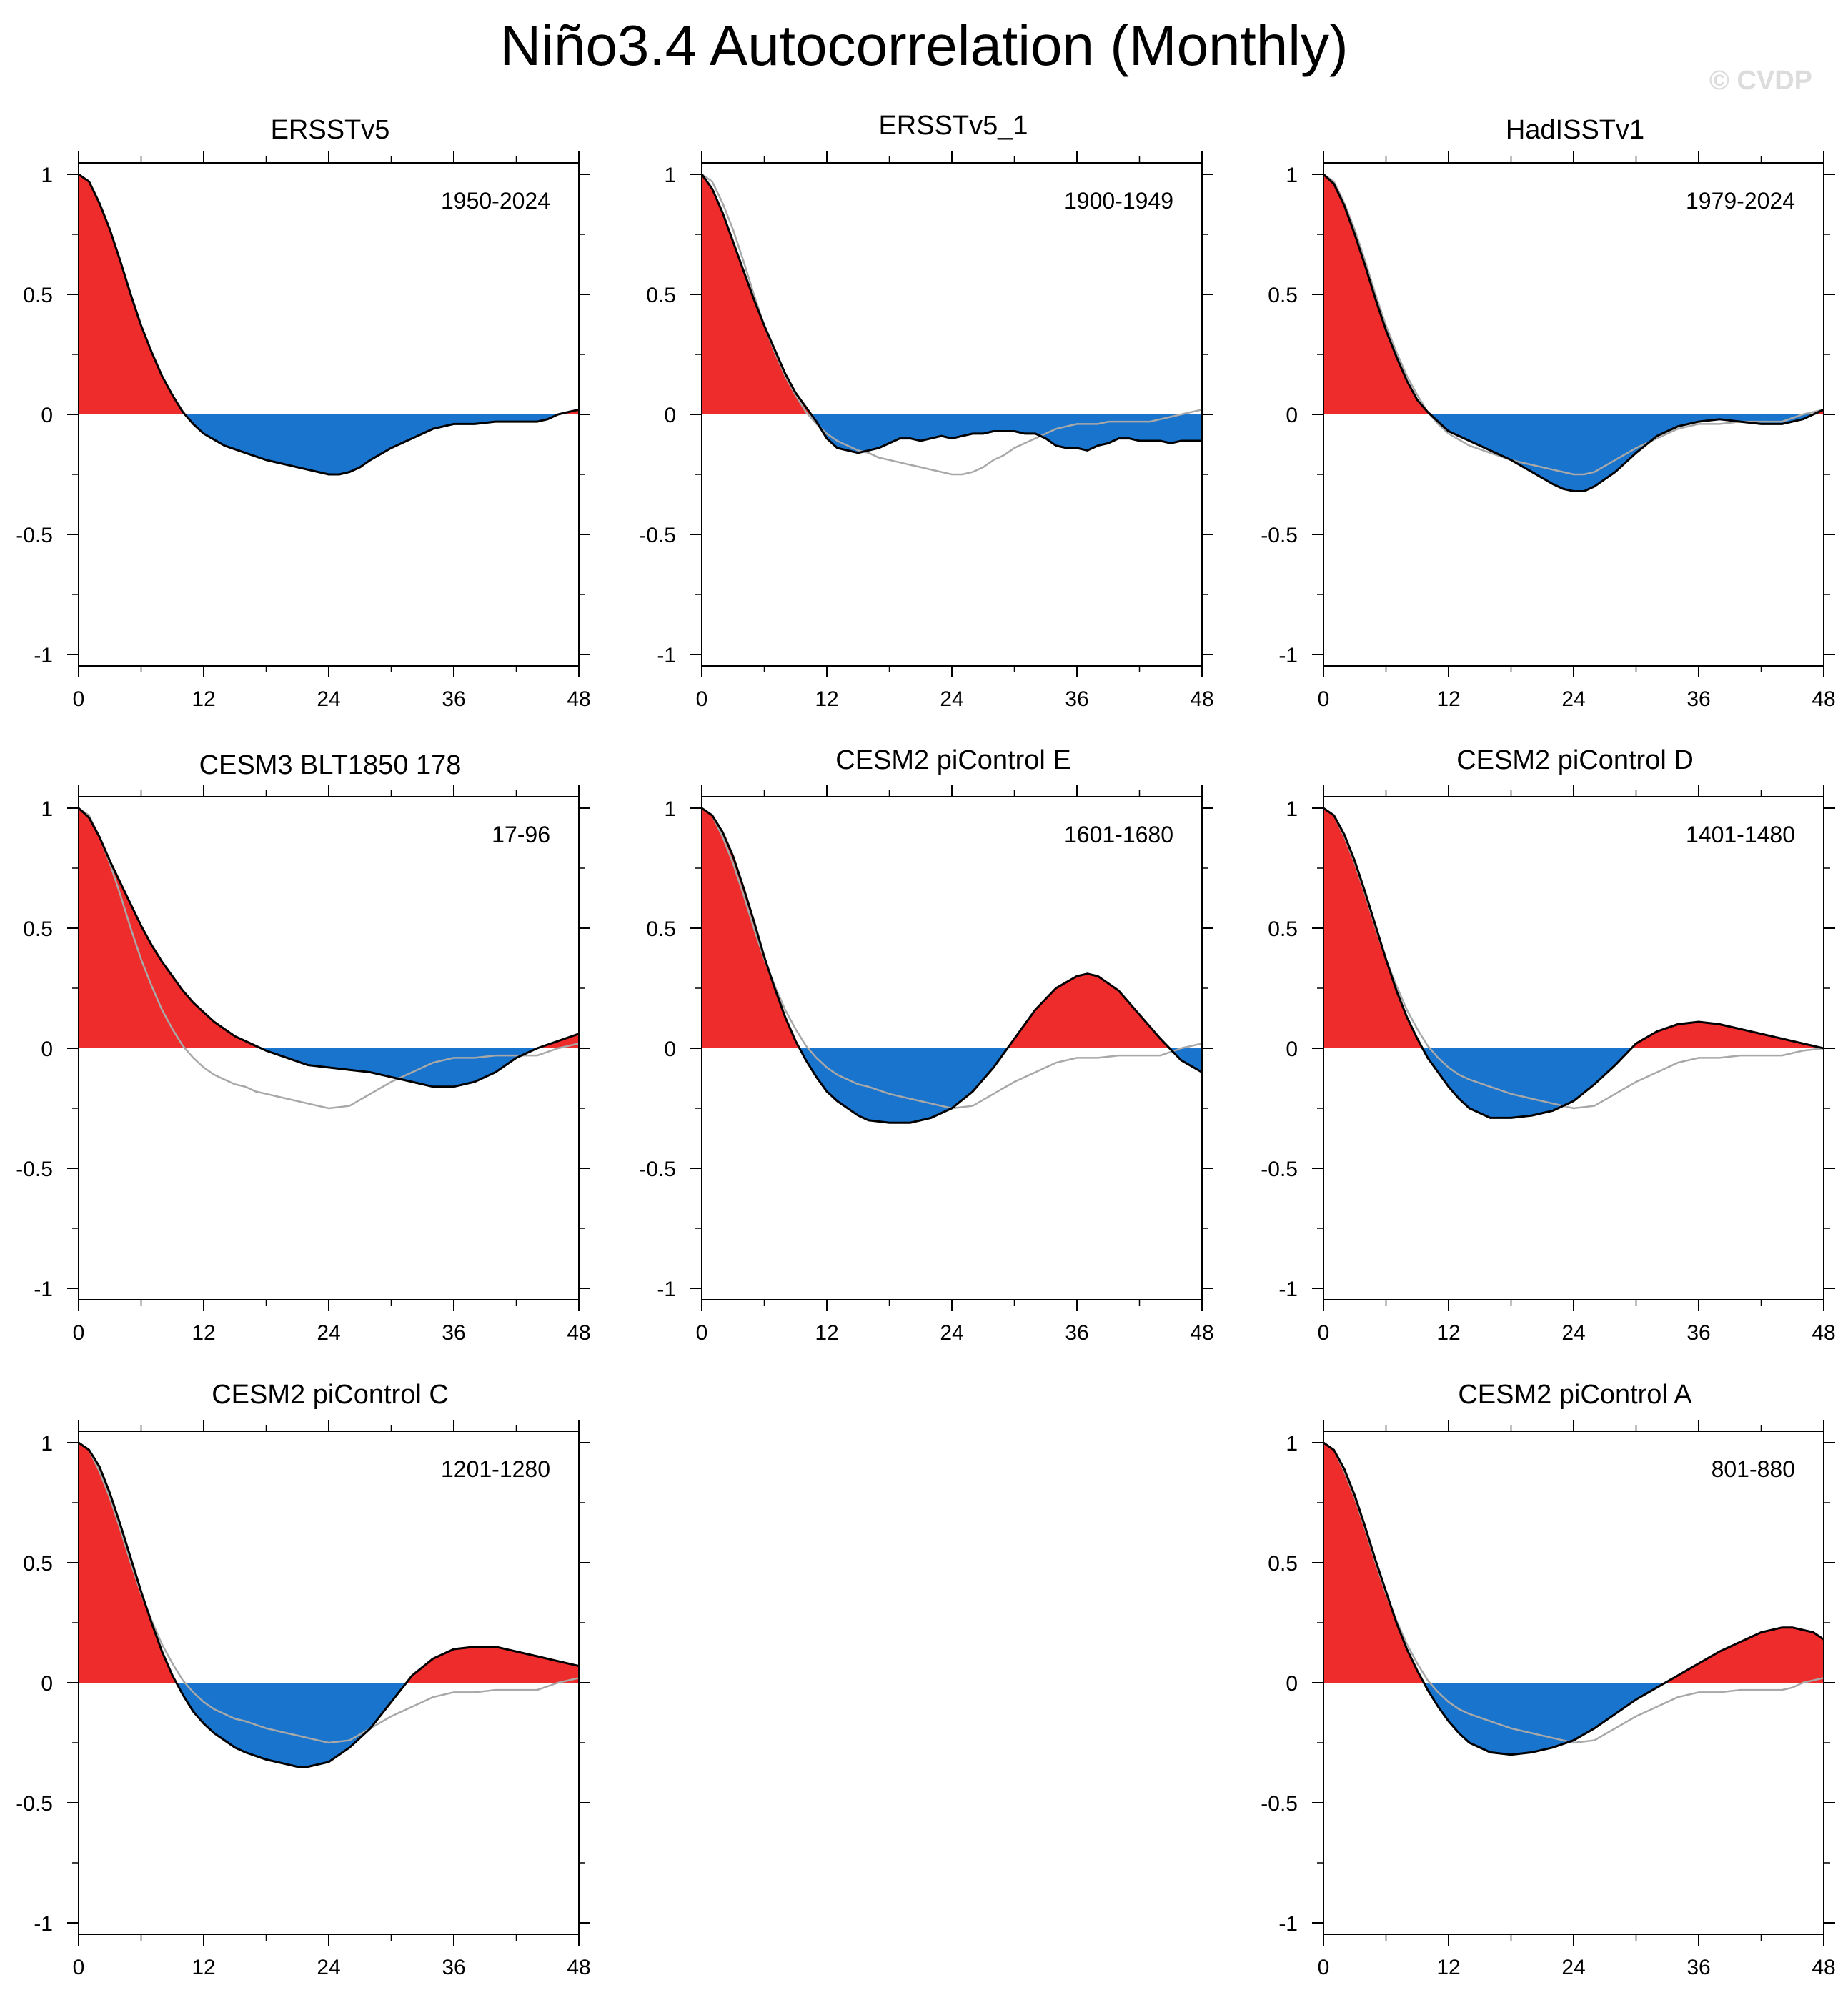 This screenshot has width=1848, height=2005. What do you see at coordinates (953, 126) in the screenshot?
I see `panel-title: ERSSTv5_1` at bounding box center [953, 126].